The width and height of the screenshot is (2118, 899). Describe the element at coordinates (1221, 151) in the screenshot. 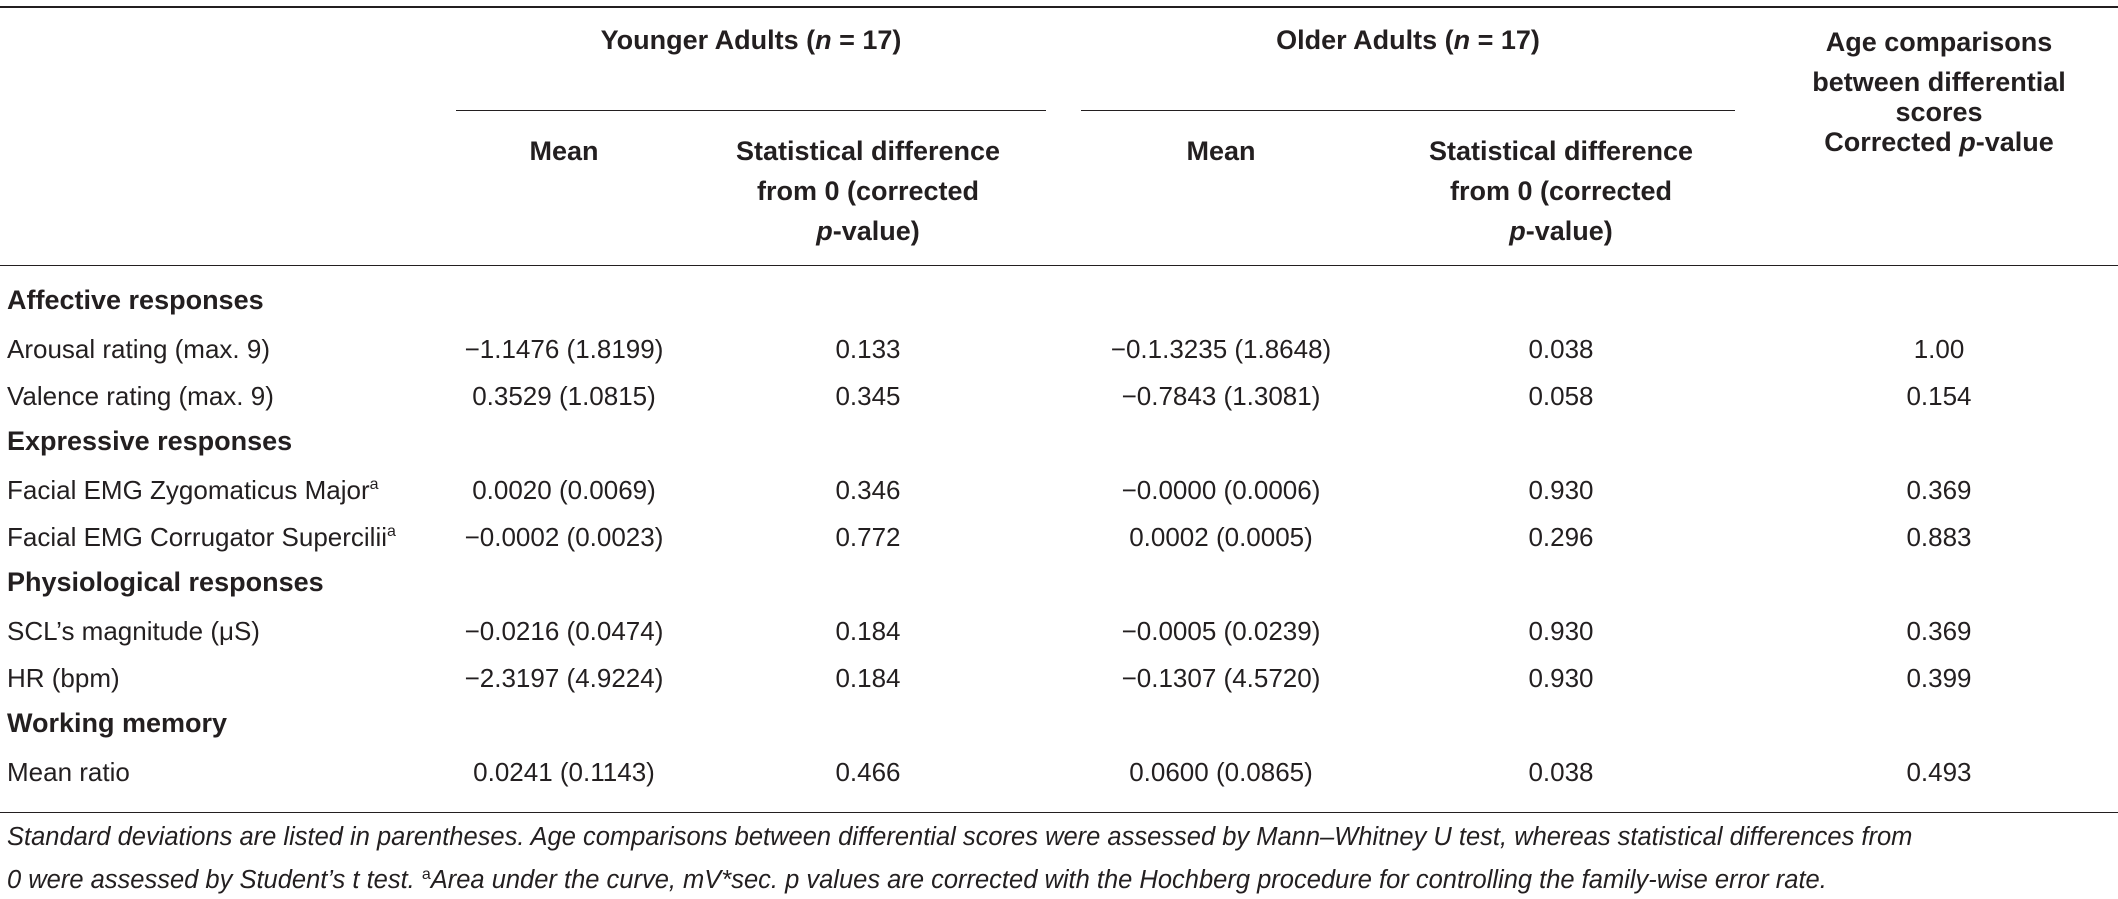

I see `older-mean-header: Mean` at that location.